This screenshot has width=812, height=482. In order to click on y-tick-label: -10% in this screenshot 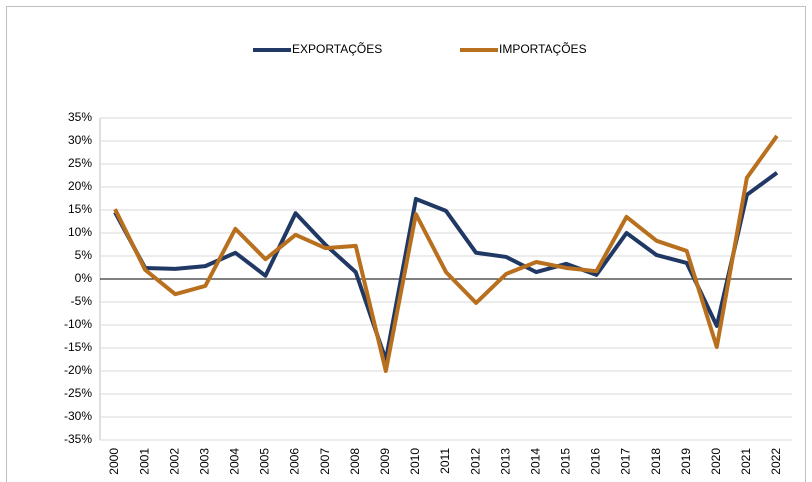, I will do `click(78, 324)`.